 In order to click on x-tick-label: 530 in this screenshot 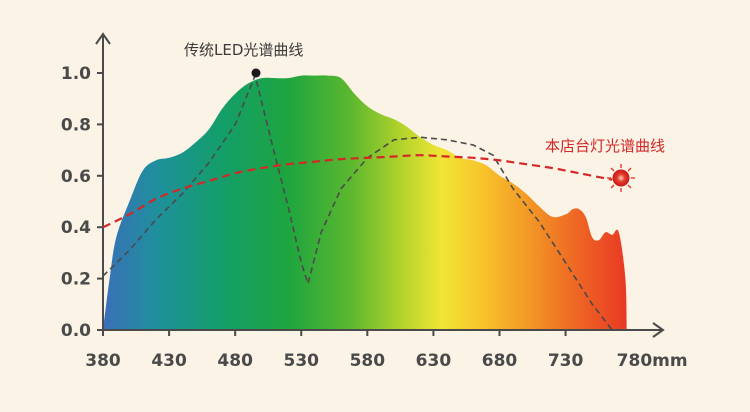, I will do `click(301, 361)`.